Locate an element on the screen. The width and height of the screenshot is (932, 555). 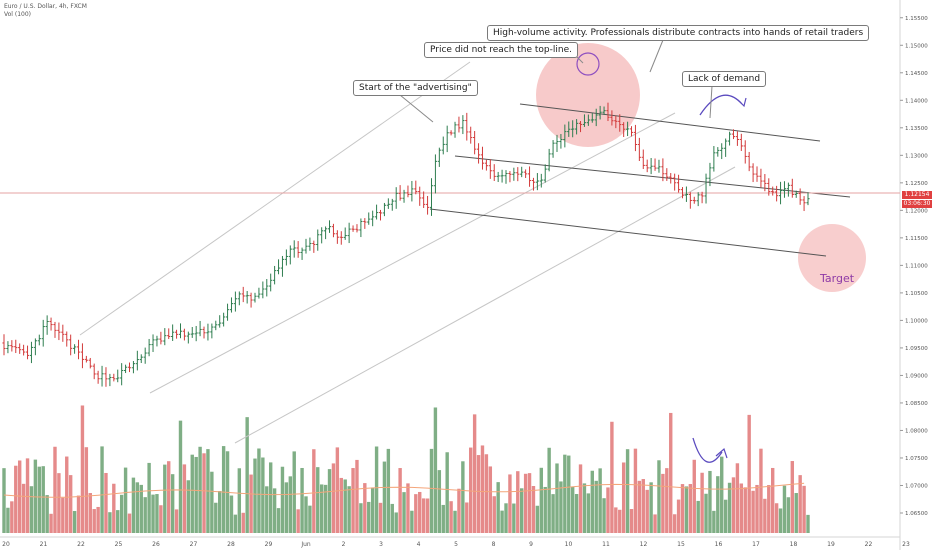
target-label: Target is located at coordinates (837, 278).